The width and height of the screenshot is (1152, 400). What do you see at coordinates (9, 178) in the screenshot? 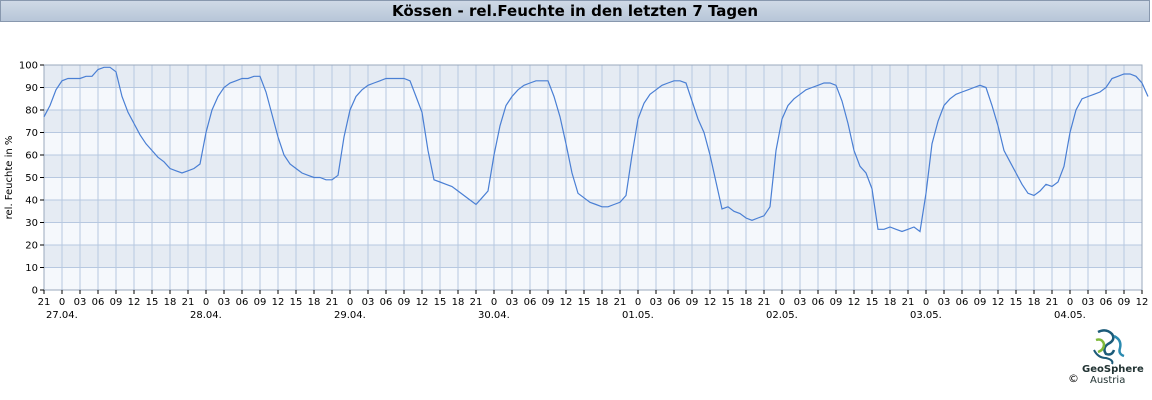
I see `y-axis-label: rel. Feuchte in %` at bounding box center [9, 178].